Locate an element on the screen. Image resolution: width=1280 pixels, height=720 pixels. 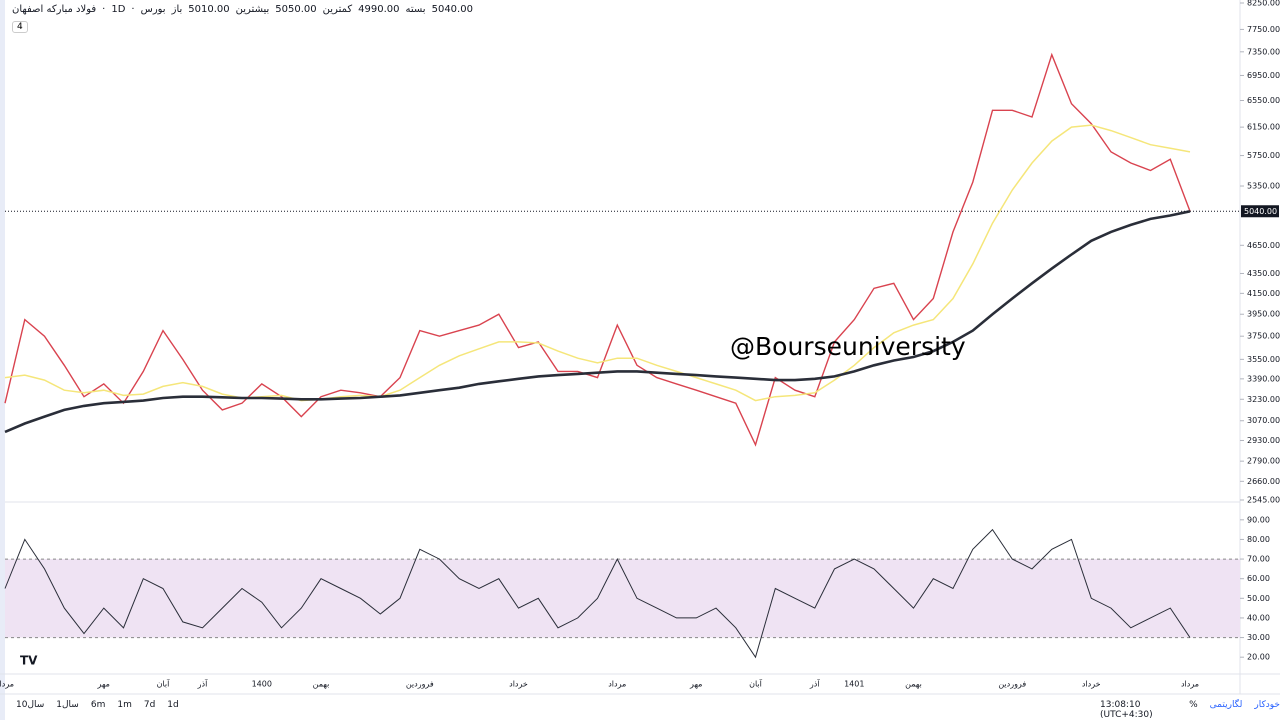
ohlc-value: 4990.00 is located at coordinates (379, 9).